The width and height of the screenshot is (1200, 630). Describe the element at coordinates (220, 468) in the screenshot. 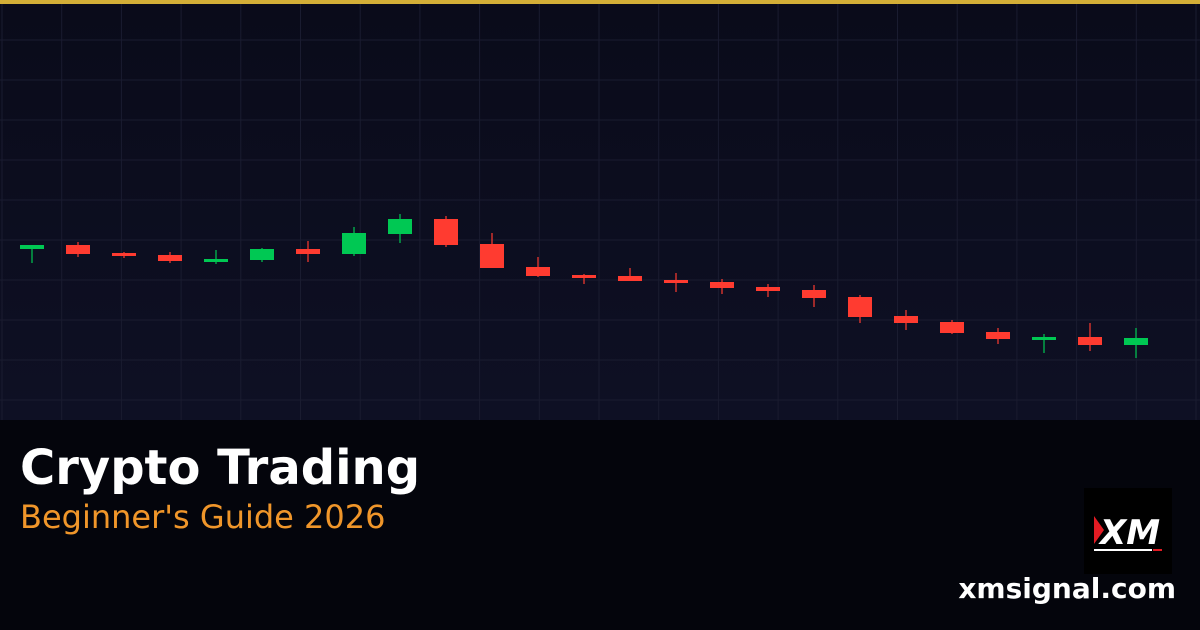

I see `page-title: Crypto Trading` at that location.